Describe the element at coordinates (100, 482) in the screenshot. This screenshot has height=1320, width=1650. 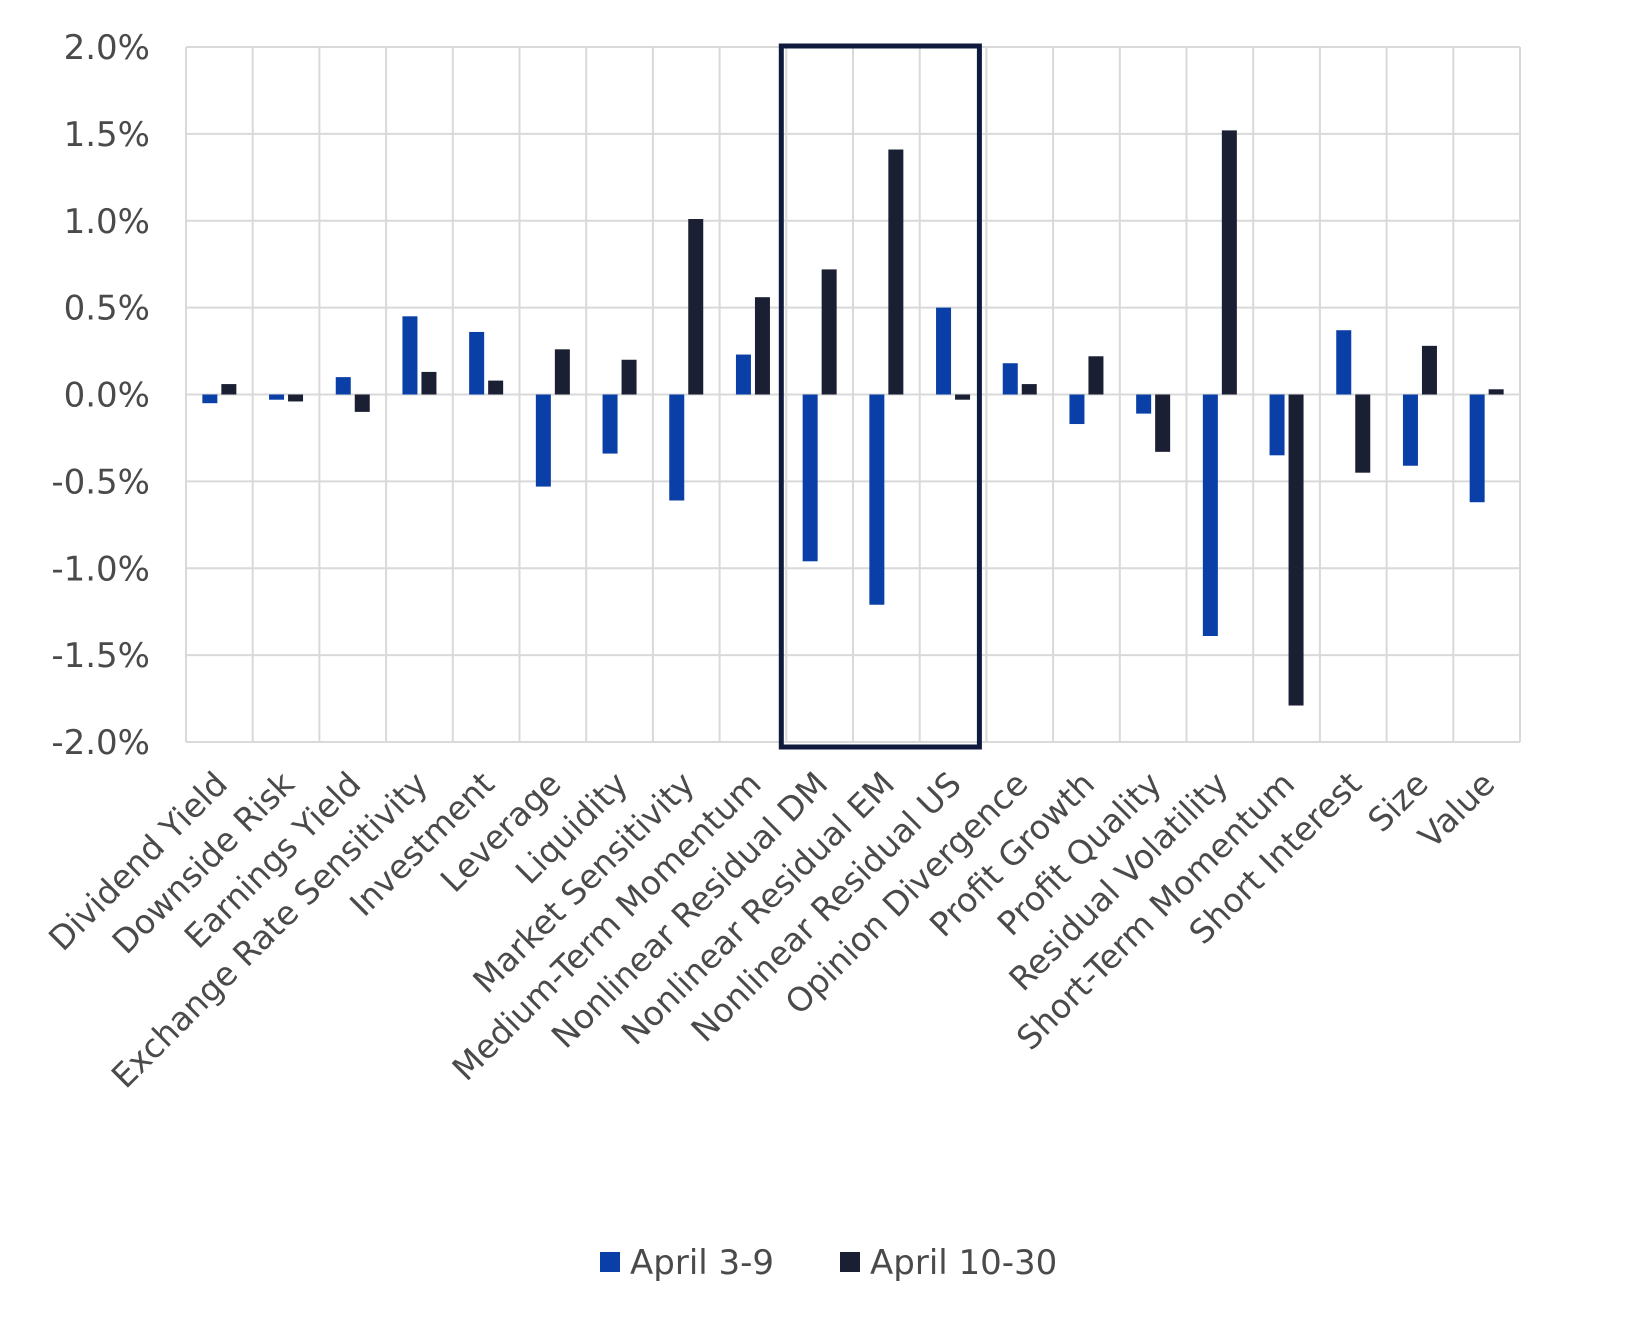
I see `y-tick-label: -0.5%` at that location.